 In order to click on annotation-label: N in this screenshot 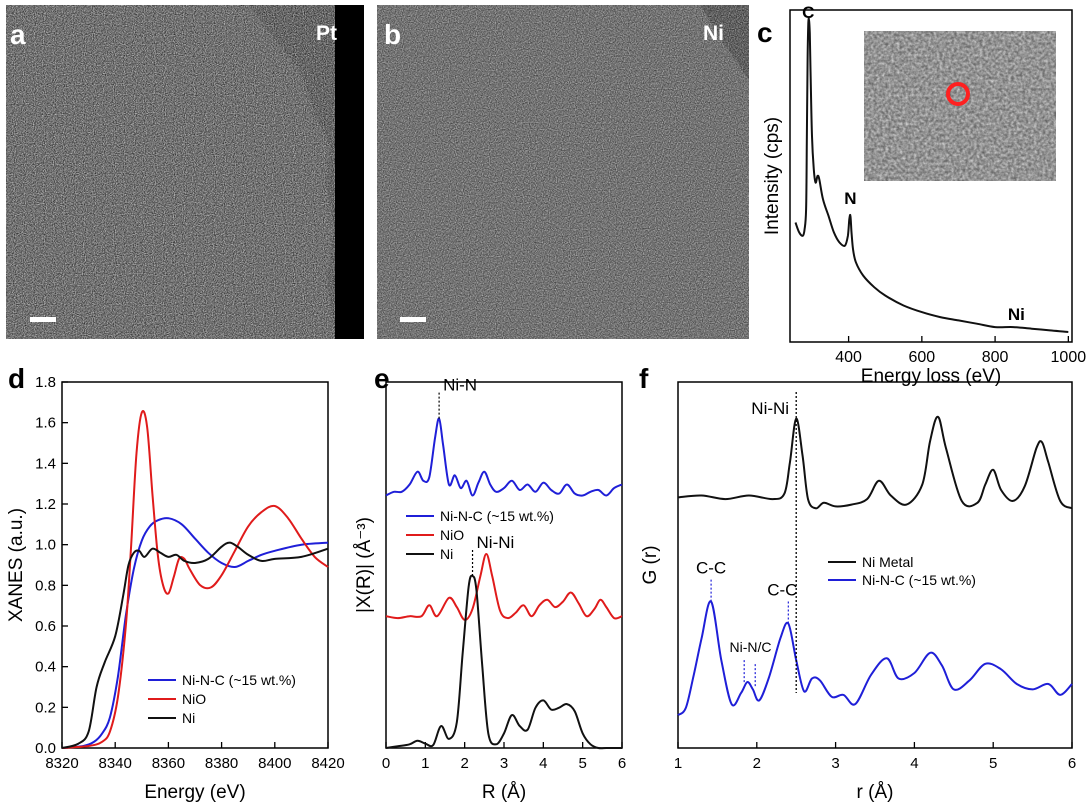, I will do `click(850, 198)`.